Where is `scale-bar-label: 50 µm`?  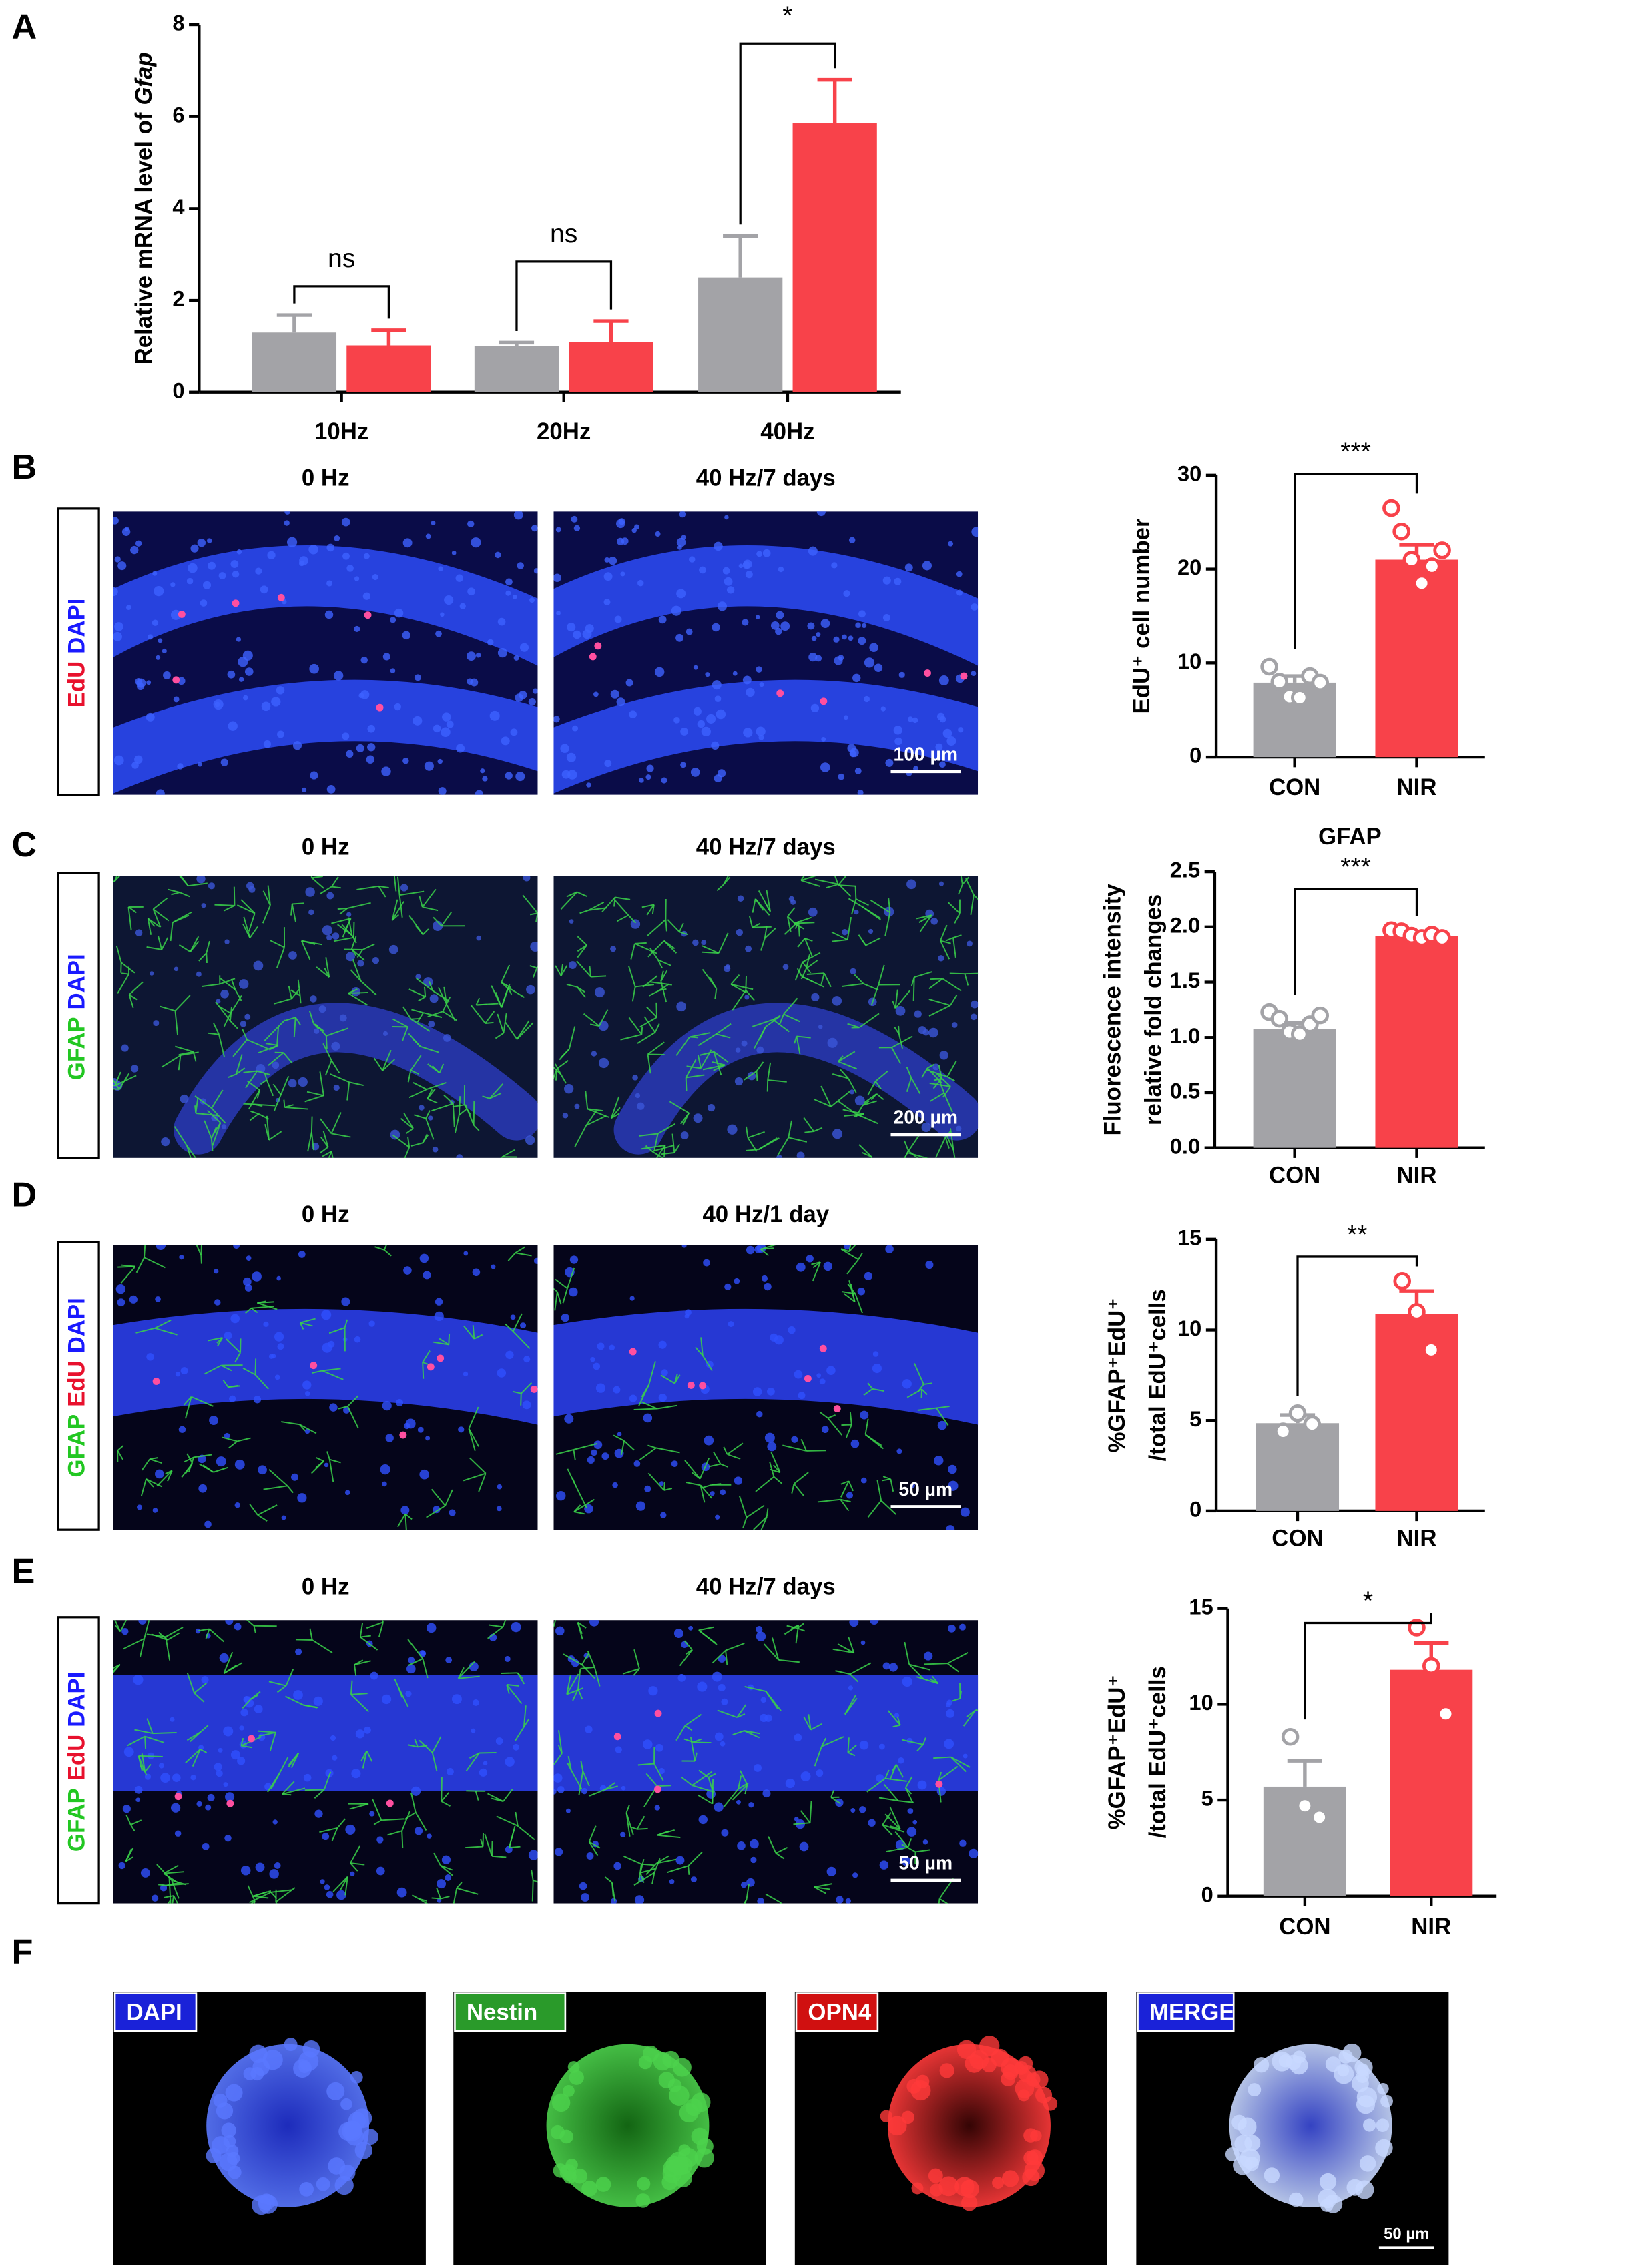 scale-bar-label: 50 µm is located at coordinates (925, 1862).